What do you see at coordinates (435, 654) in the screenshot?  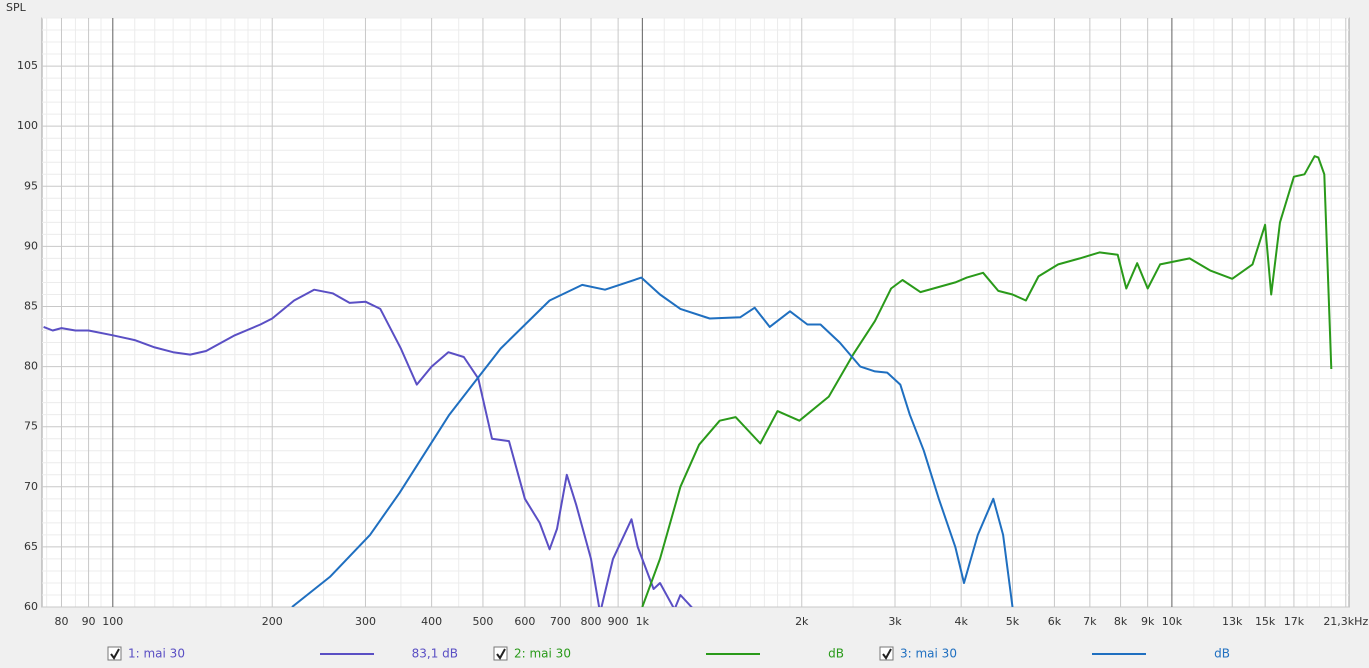 I see `legend-value: 83,1 dB` at bounding box center [435, 654].